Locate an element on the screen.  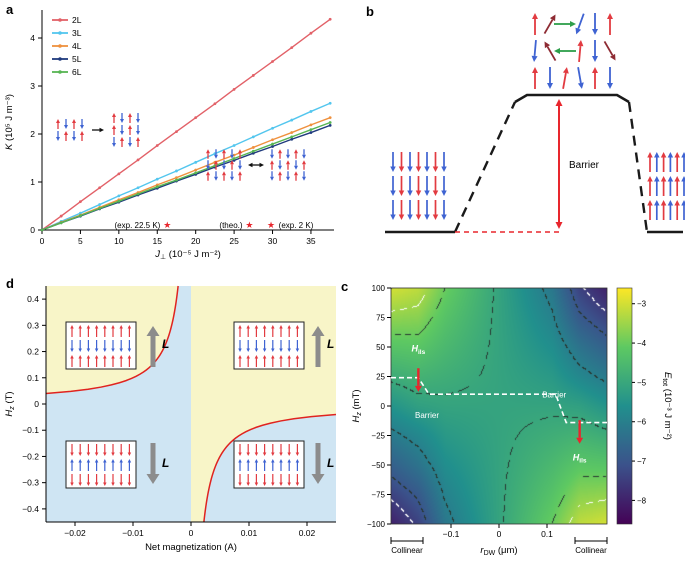
y-axis-label: K (10⁵ J m⁻³) is located at coordinates (9, 122).